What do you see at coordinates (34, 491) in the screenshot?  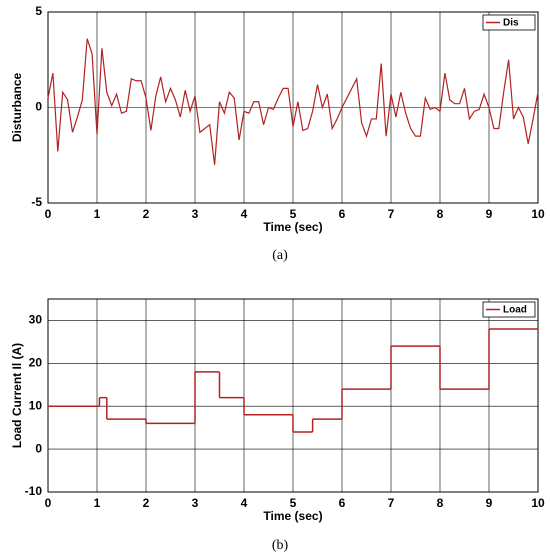 I see `y-tick-label: -10` at bounding box center [34, 491].